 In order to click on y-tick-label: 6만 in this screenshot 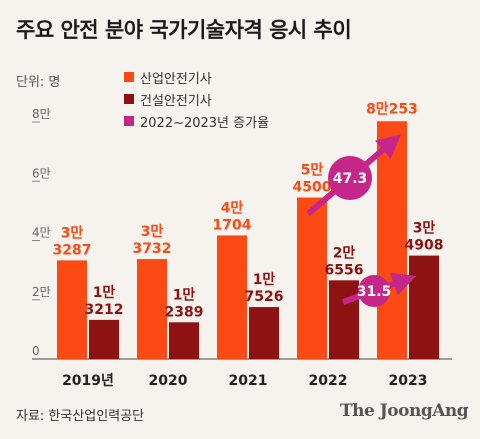, I will do `click(41, 173)`.